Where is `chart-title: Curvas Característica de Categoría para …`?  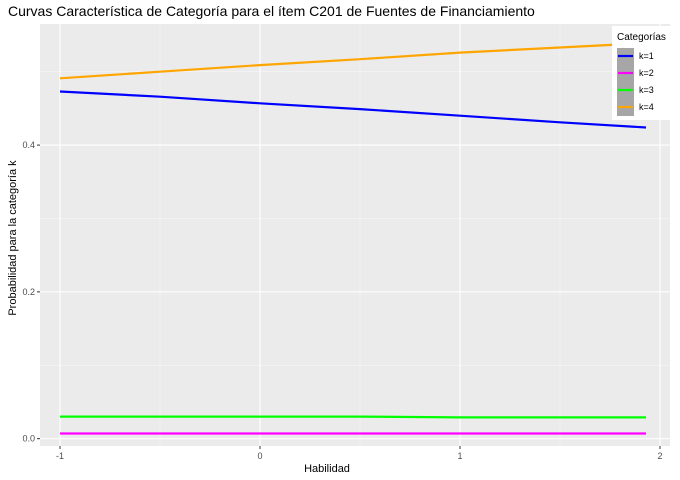 chart-title: Curvas Característica de Categoría para … is located at coordinates (271, 11).